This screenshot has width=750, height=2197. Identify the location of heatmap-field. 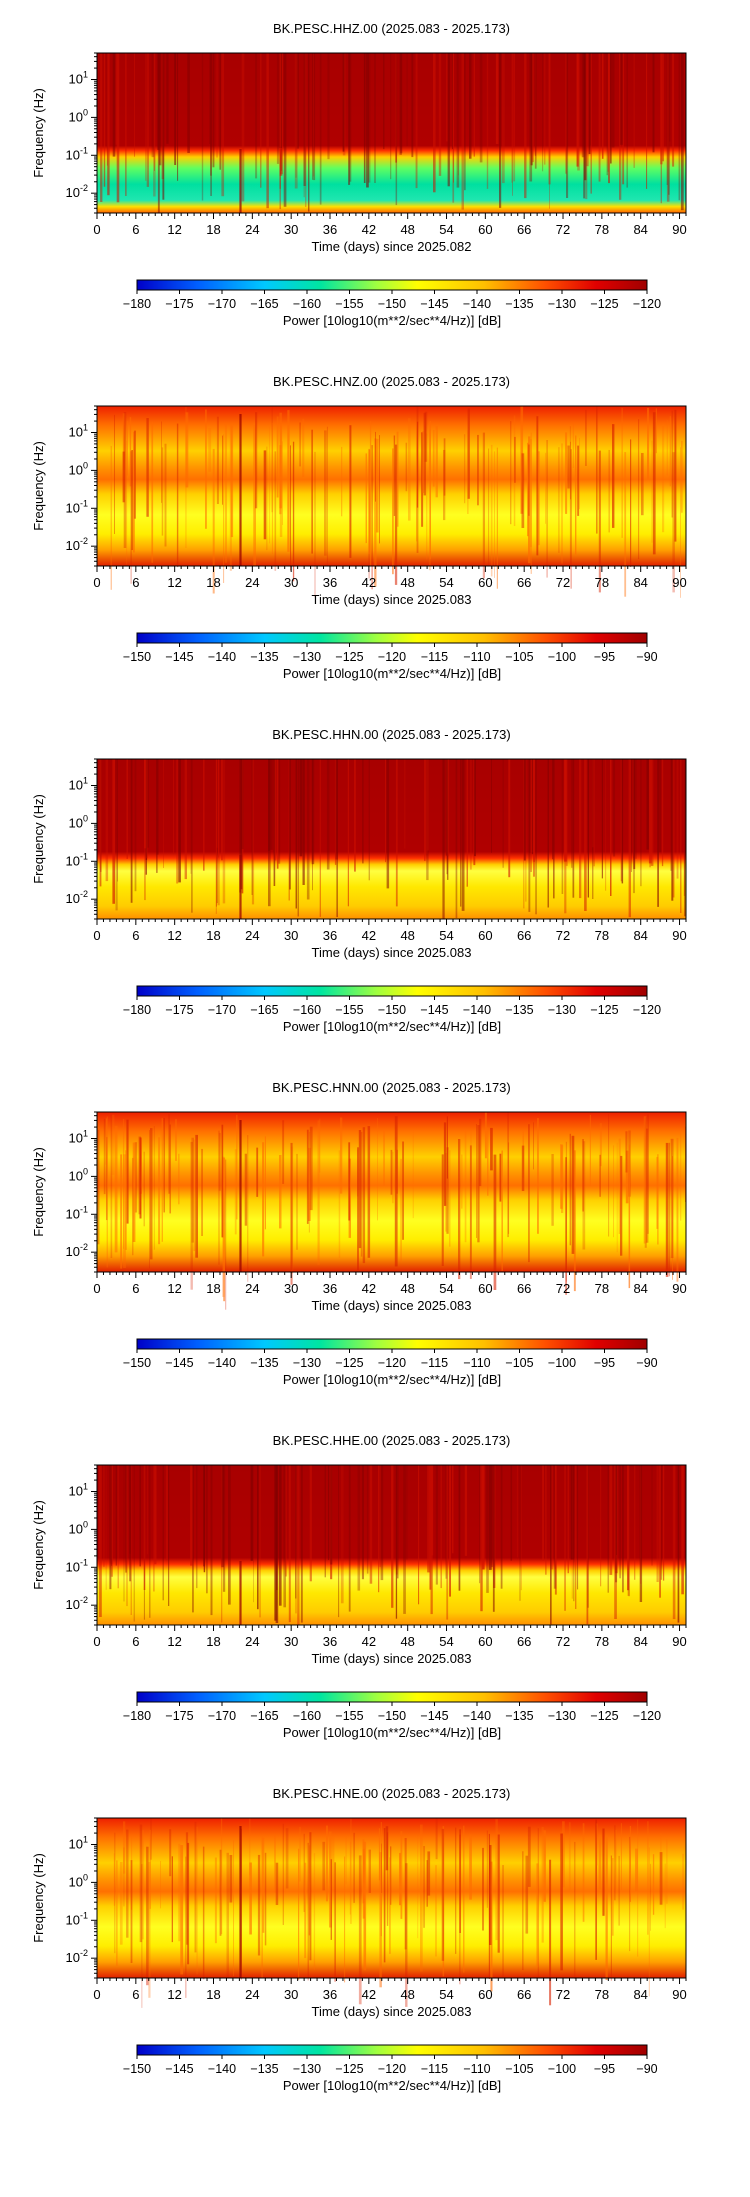
(391, 1898).